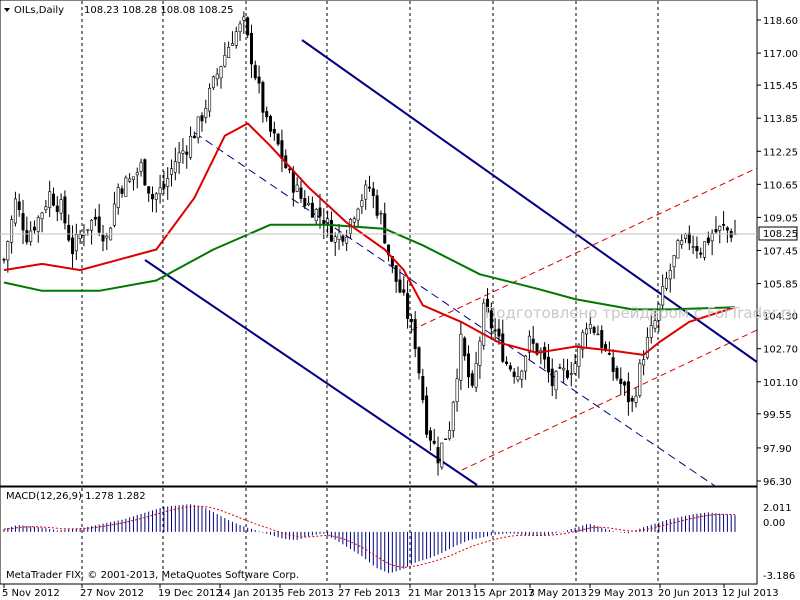 Image resolution: width=800 pixels, height=600 pixels. I want to click on date-tick-label: 5 Feb 2013, so click(306, 593).